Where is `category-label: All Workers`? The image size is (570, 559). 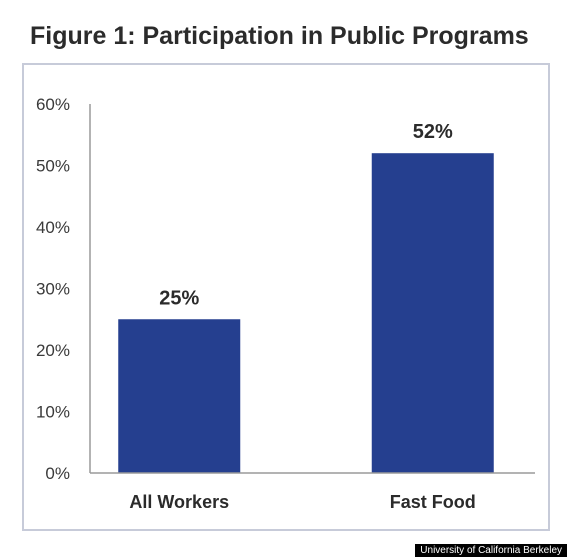 category-label: All Workers is located at coordinates (179, 502).